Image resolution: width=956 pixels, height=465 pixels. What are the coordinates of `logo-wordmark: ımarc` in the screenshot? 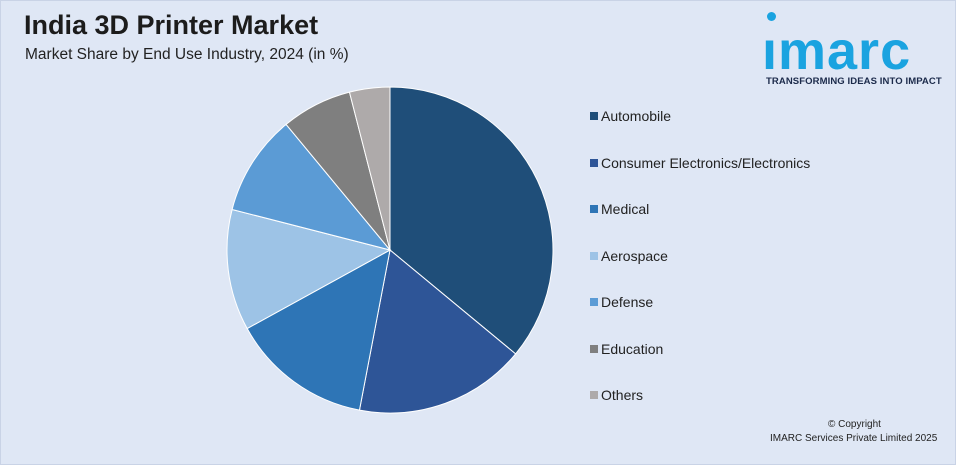 It's located at (837, 51).